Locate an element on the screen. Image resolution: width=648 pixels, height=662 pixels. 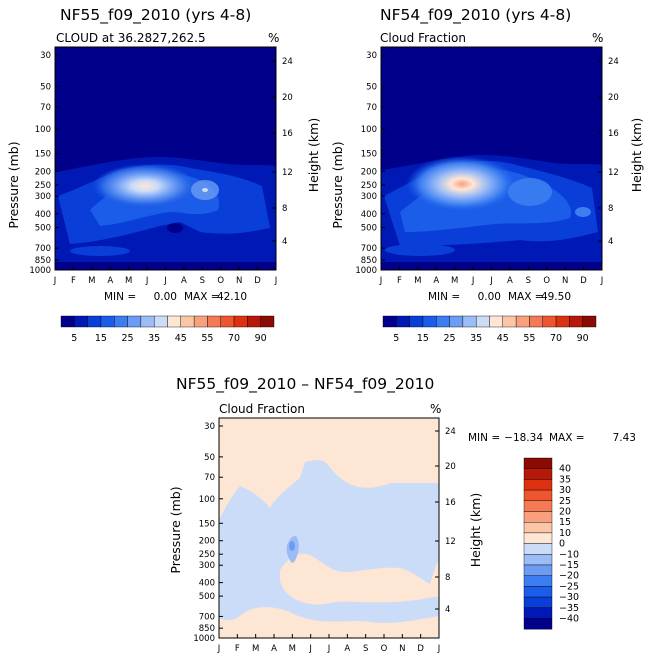
panel-3-subtitle: Cloud Fraction is located at coordinates (262, 409).